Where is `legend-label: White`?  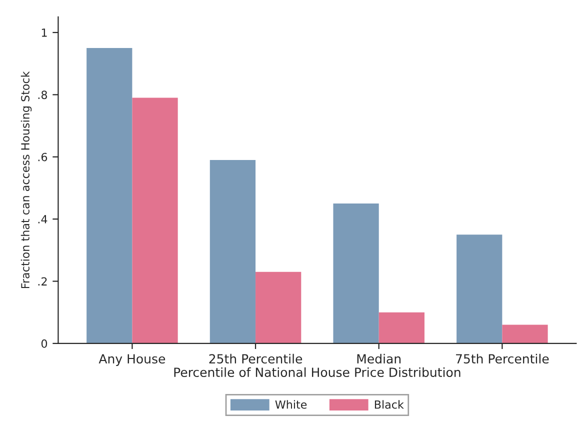 legend-label: White is located at coordinates (291, 404).